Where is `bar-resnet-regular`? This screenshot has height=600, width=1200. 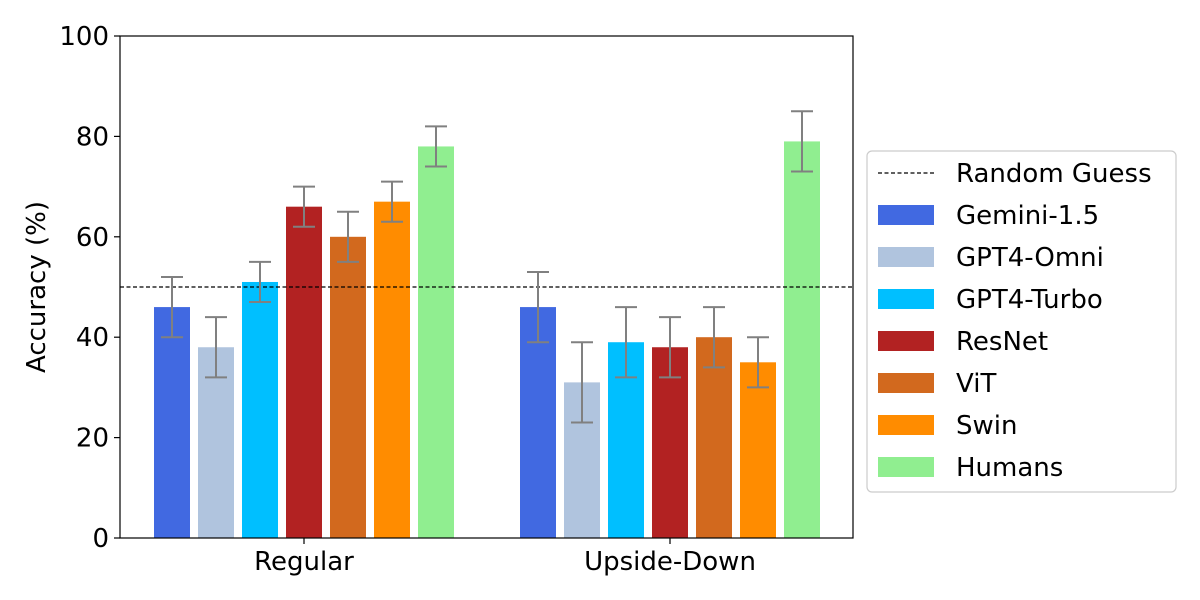
bar-resnet-regular is located at coordinates (304, 372).